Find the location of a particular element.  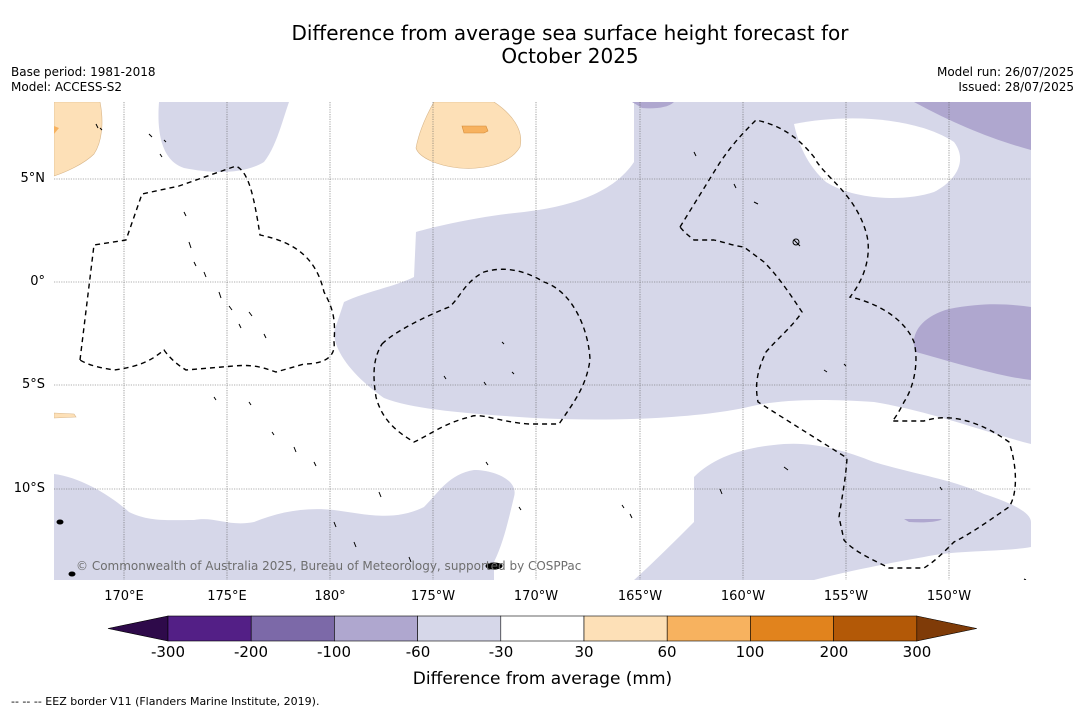

model-text: Model: ACCESS-S2 is located at coordinates (67, 87).